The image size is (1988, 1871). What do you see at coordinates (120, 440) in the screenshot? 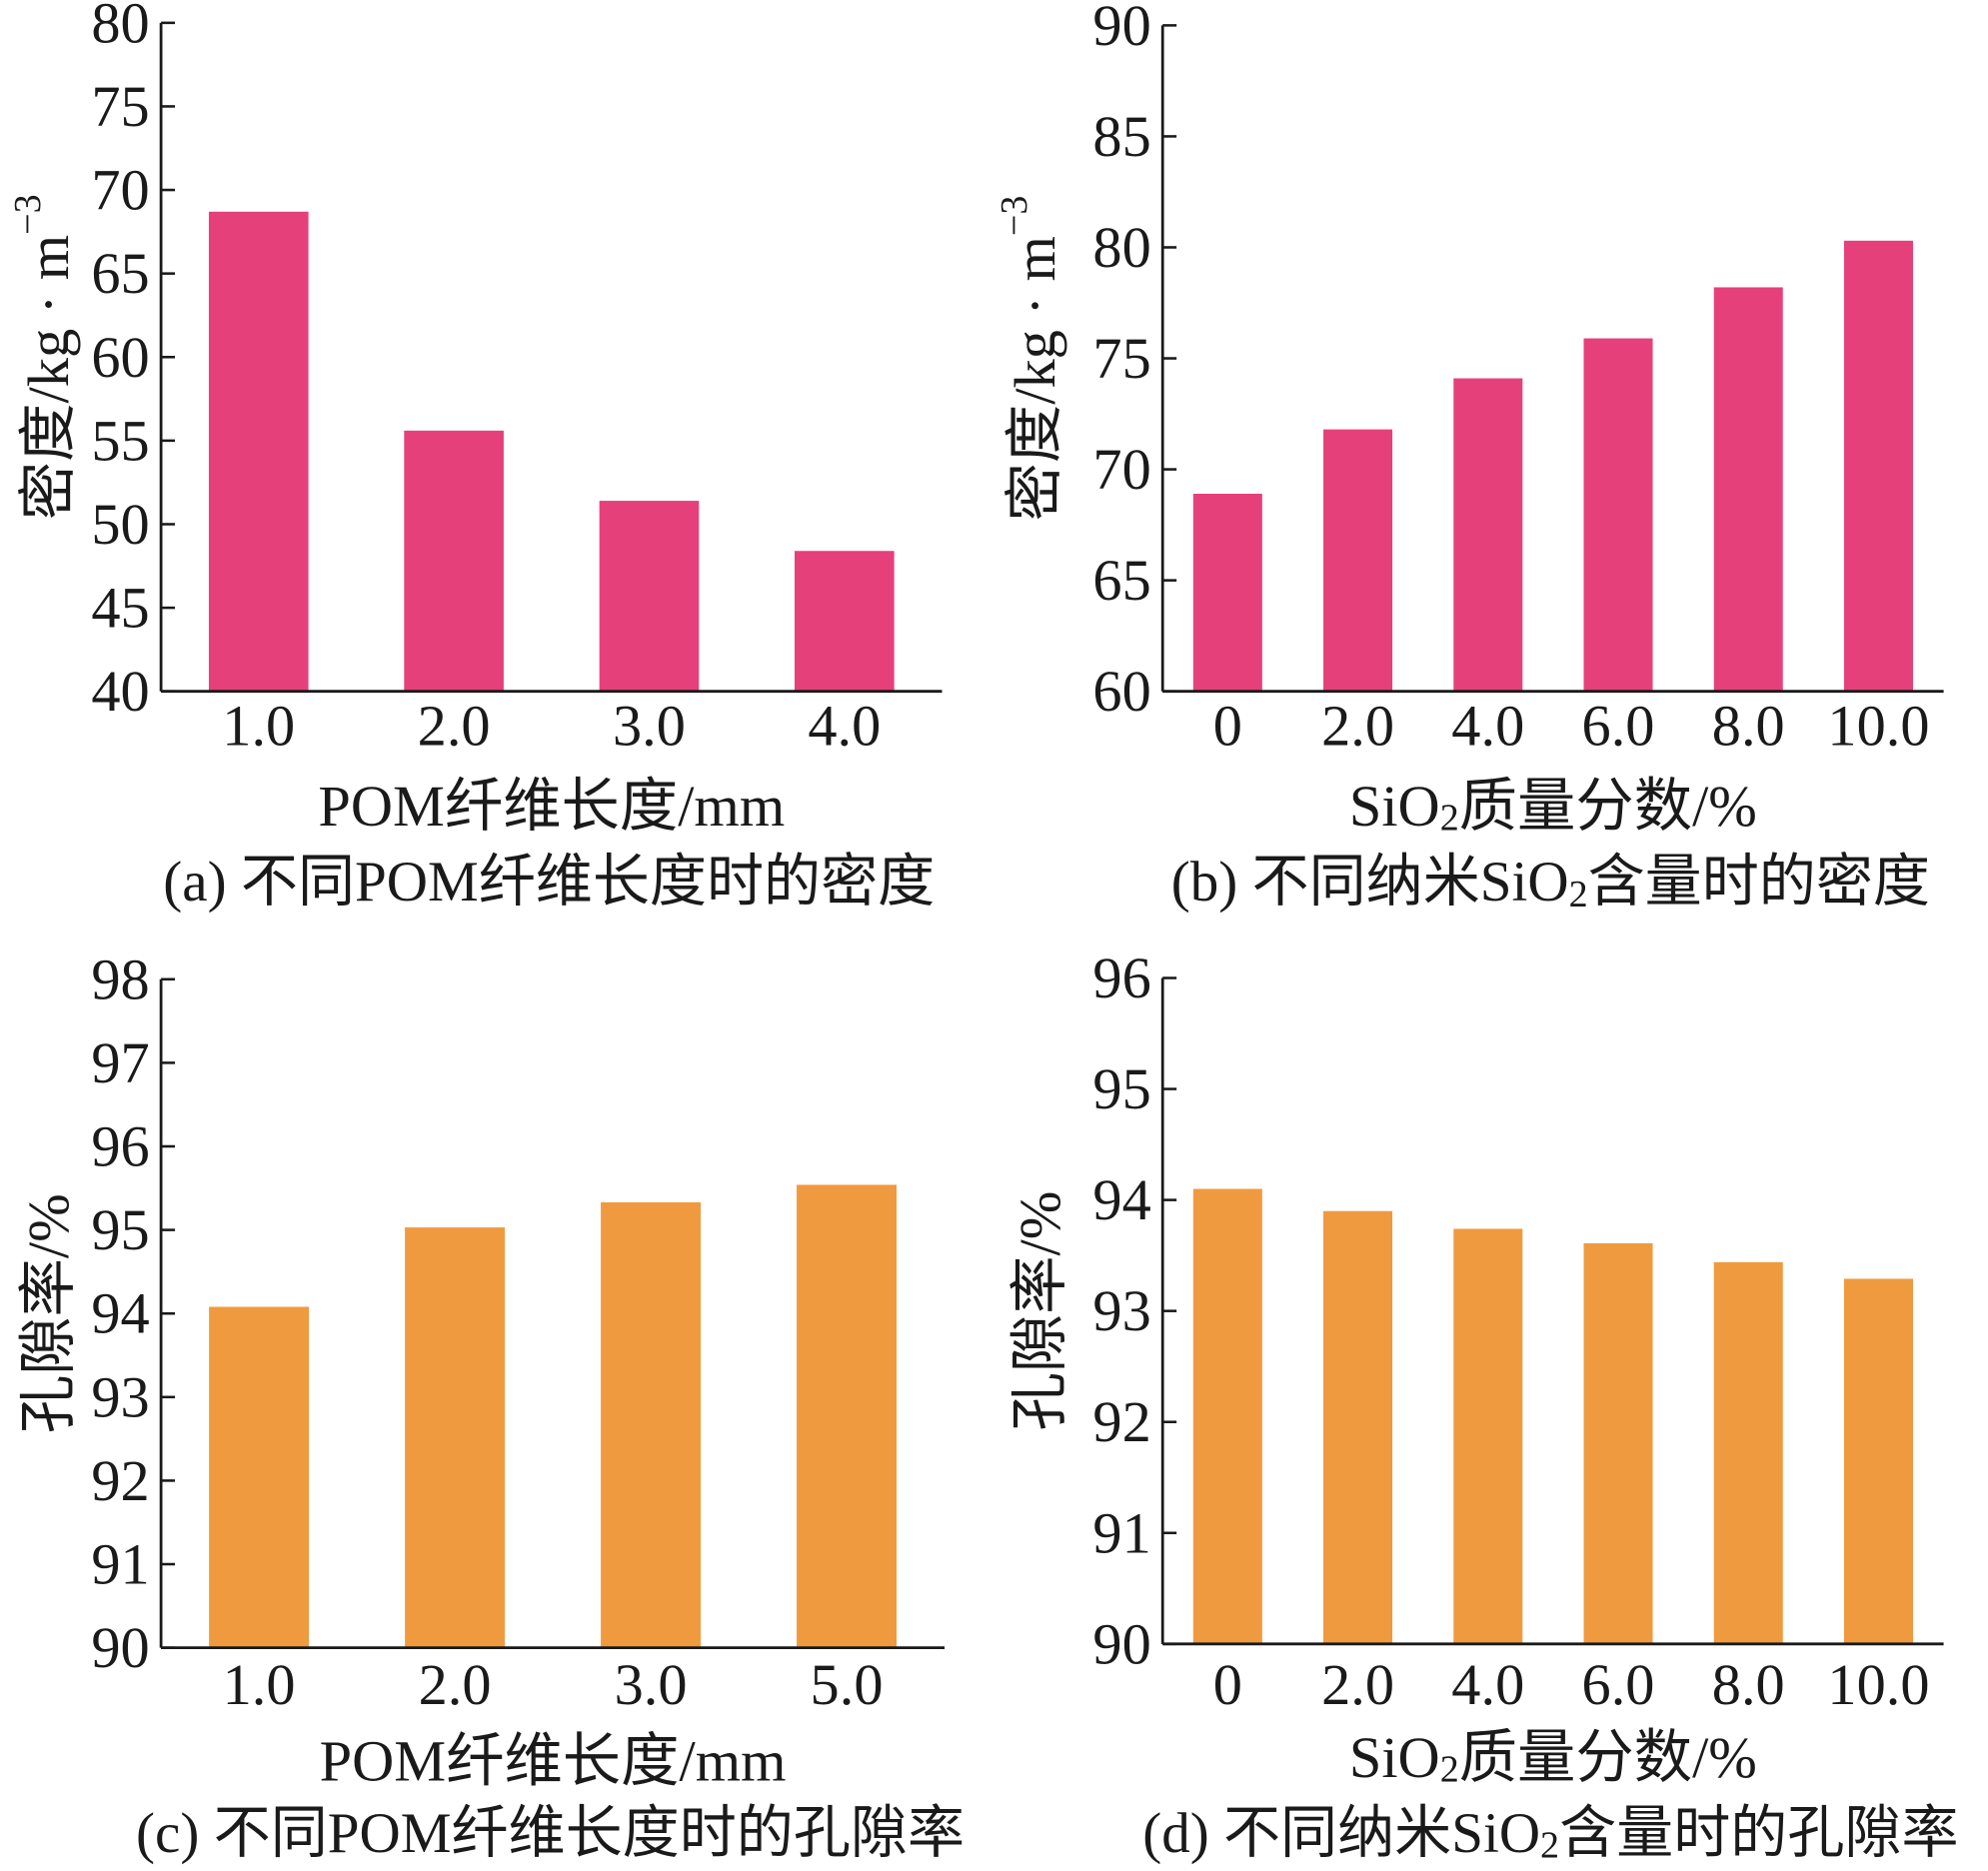
I see `y-tick-label: 55` at bounding box center [120, 440].